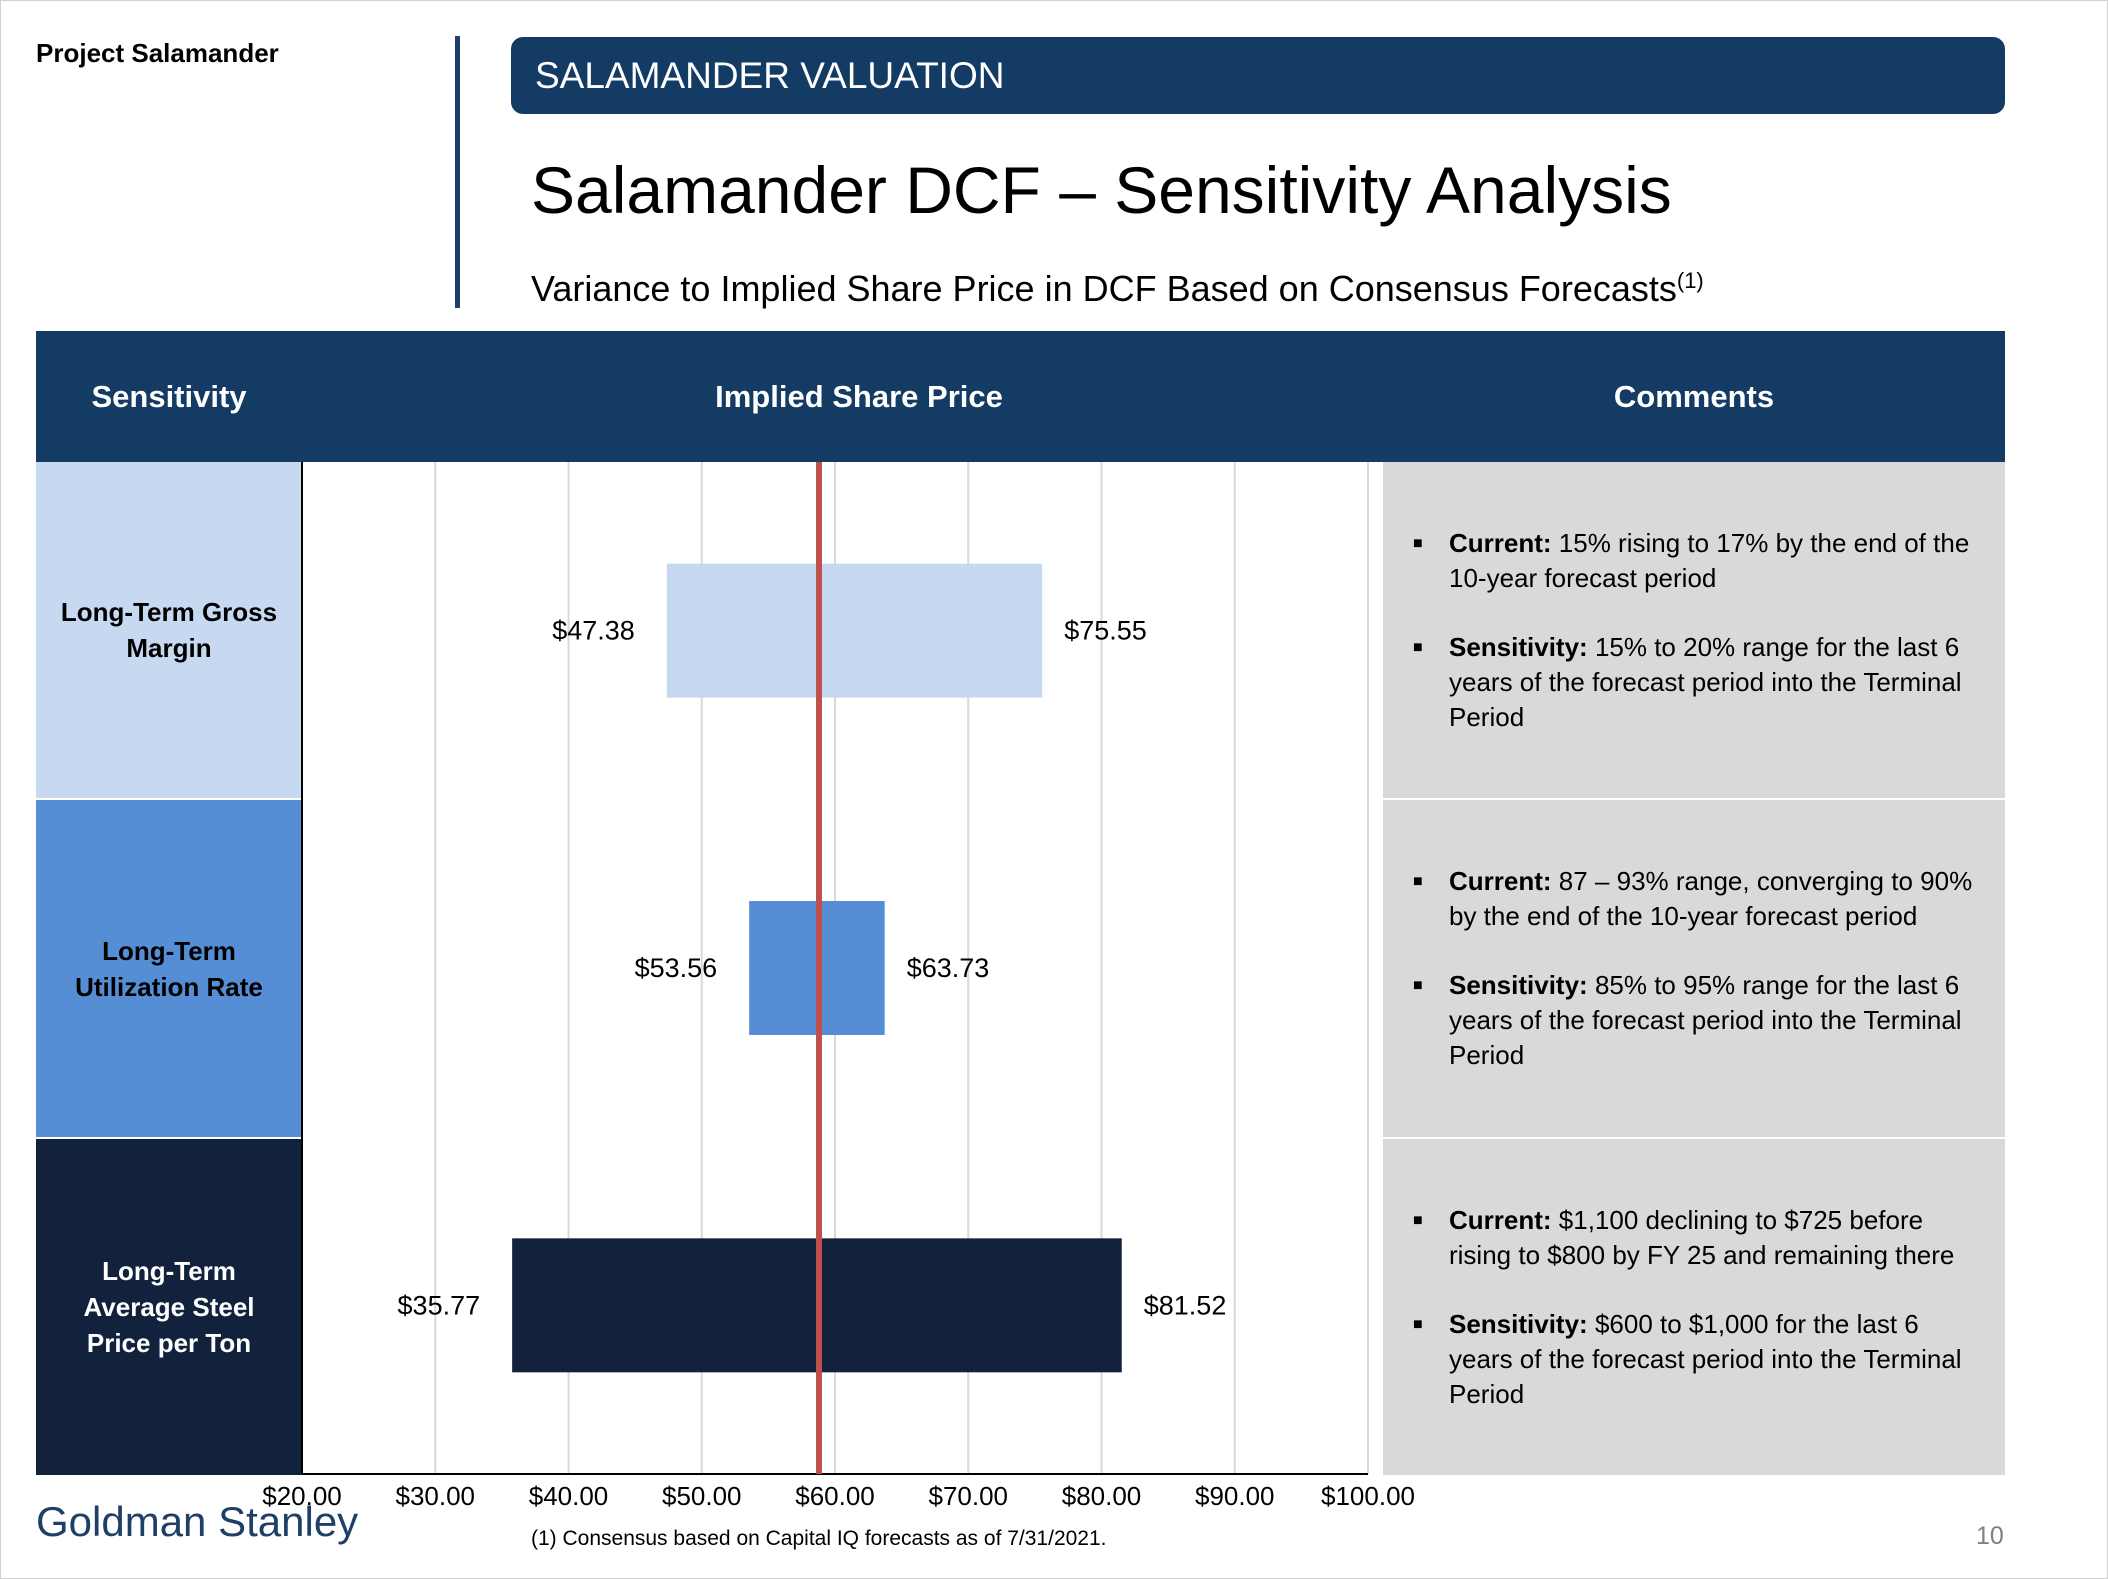 This screenshot has width=2108, height=1579. Describe the element at coordinates (569, 1496) in the screenshot. I see `x-tick-label: $40.00` at that location.